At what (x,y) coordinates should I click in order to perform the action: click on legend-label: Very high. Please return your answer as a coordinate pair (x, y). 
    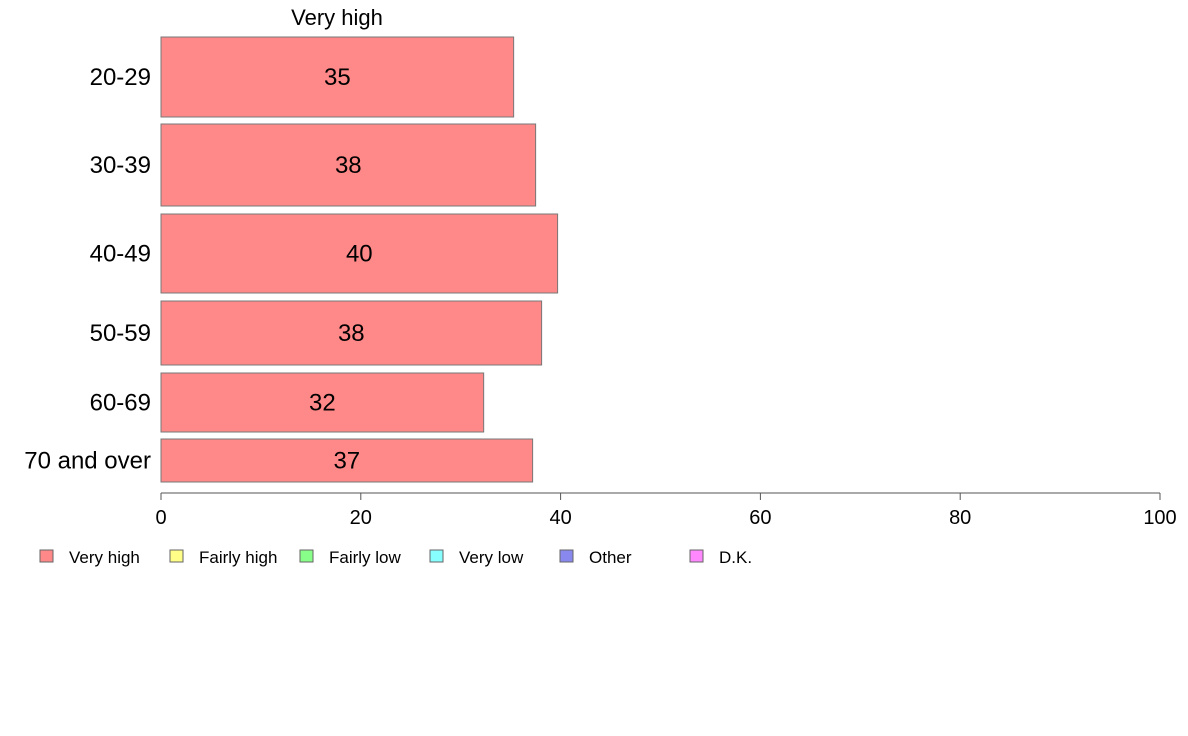
    Looking at the image, I should click on (104, 557).